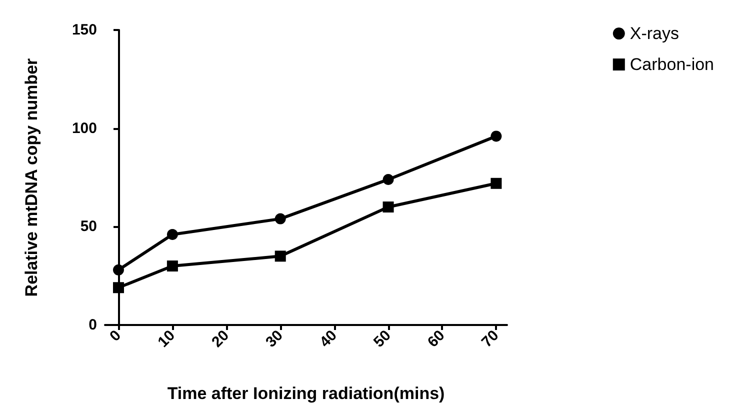 This screenshot has width=739, height=407. I want to click on y-tick-label: 50, so click(88, 227).